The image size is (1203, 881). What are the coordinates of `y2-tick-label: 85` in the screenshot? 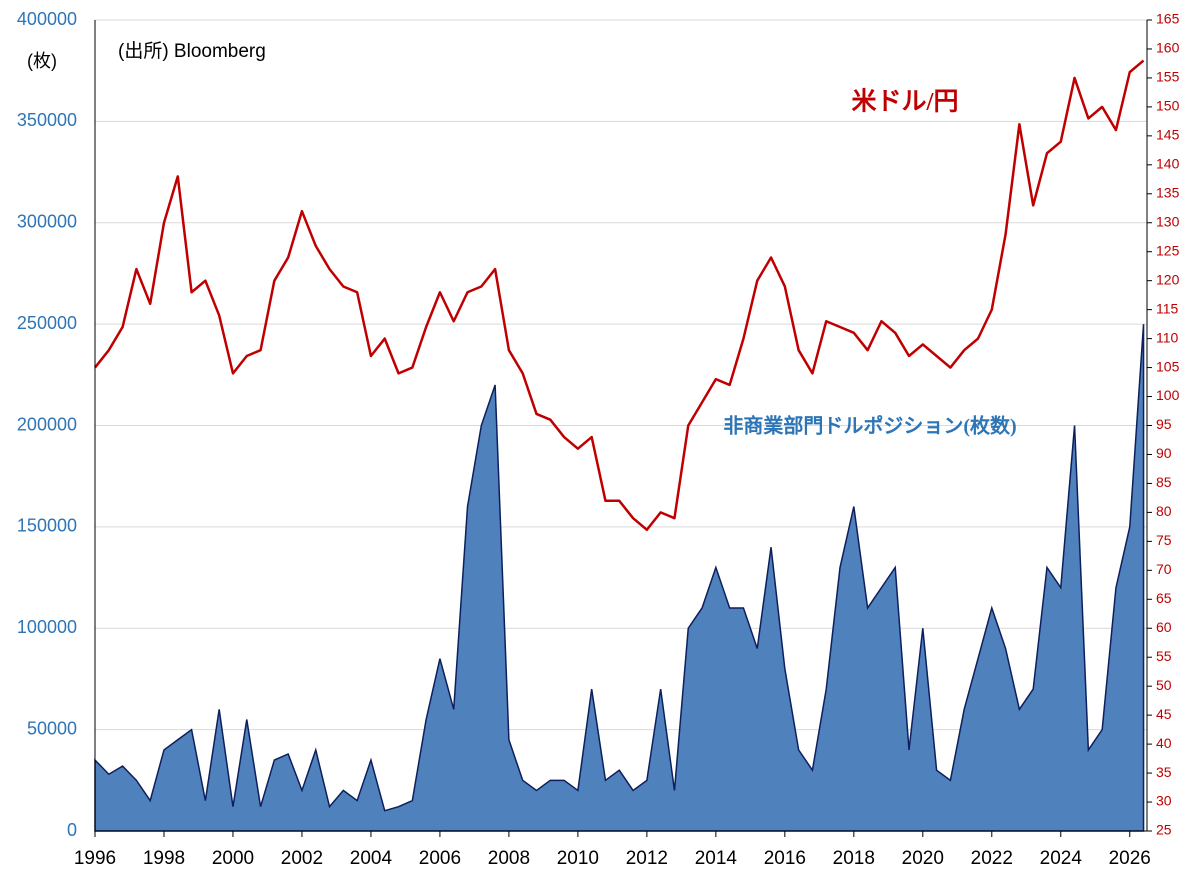 It's located at (1164, 482).